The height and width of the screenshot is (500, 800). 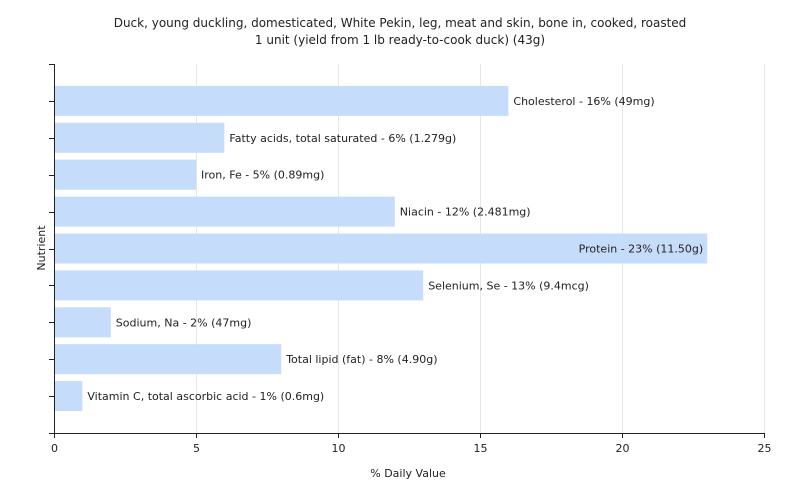 I want to click on bar-label-4: Protein - 23% (11.50g), so click(x=641, y=249).